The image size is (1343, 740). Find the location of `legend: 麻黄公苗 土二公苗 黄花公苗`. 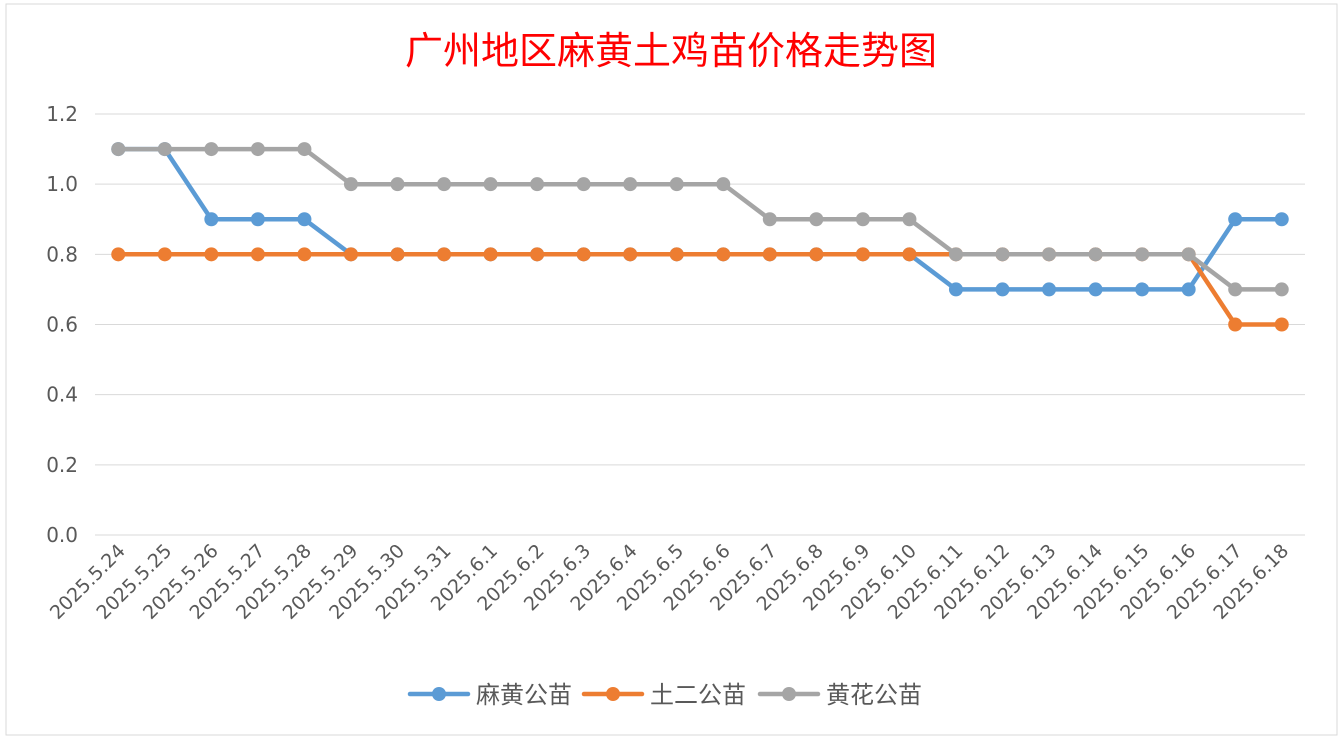

legend: 麻黄公苗 土二公苗 黄花公苗 is located at coordinates (664, 695).